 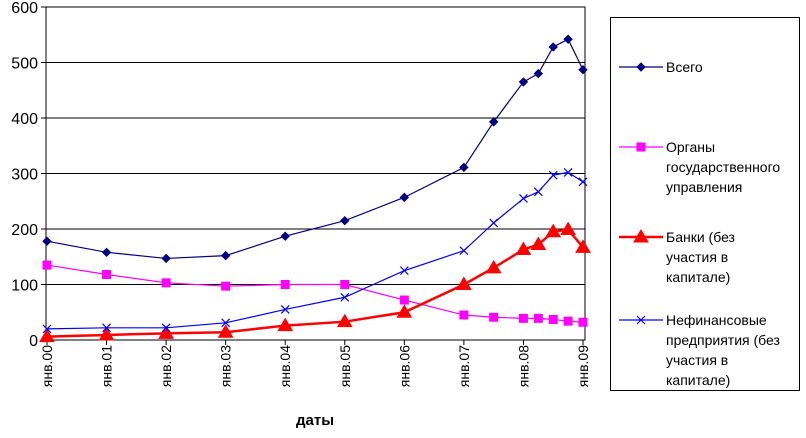 What do you see at coordinates (691, 147) in the screenshot?
I see `legend-label-line: Органы` at bounding box center [691, 147].